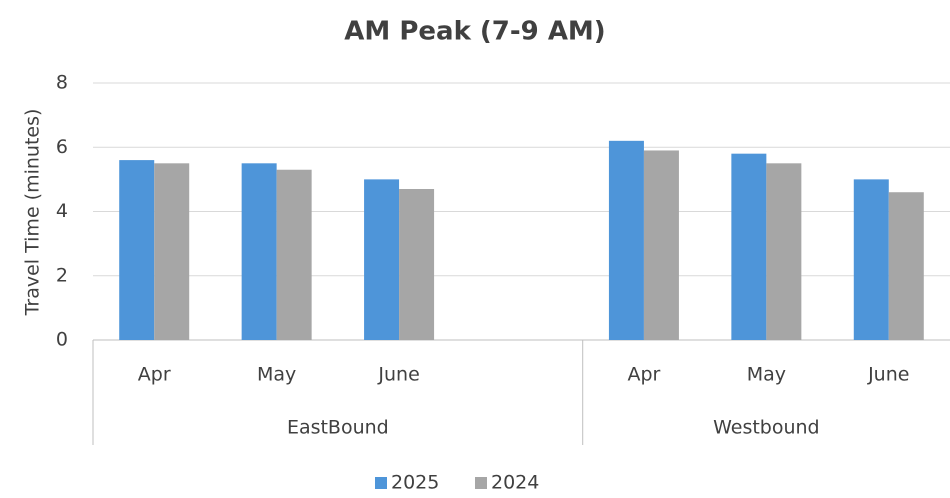 The height and width of the screenshot is (498, 950). Describe the element at coordinates (474, 32) in the screenshot. I see `chart-title: AM Peak (7-9 AM)` at that location.